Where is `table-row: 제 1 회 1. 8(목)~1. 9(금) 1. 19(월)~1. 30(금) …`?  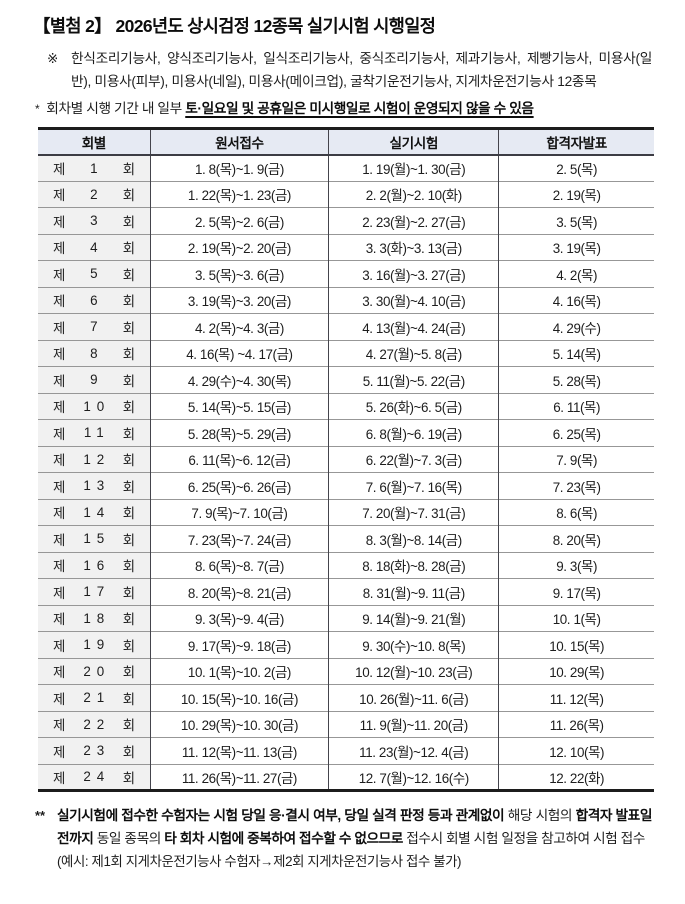
table-row: 제 1 회 1. 8(목)~1. 9(금) 1. 19(월)~1. 30(금) … is located at coordinates (346, 167).